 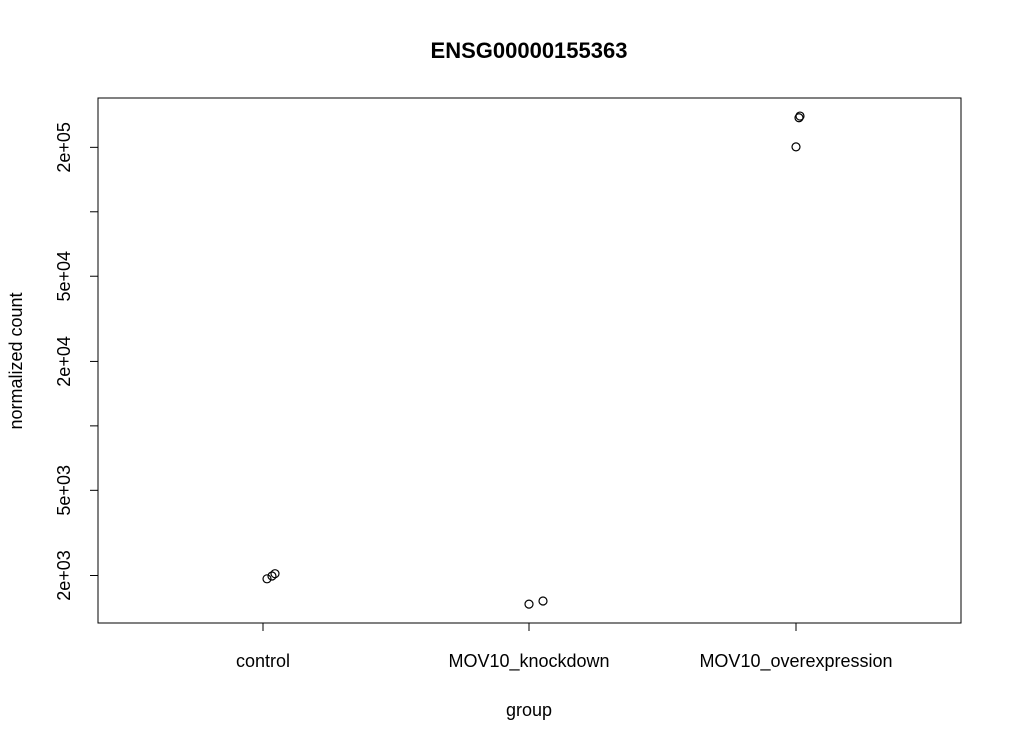 I want to click on y-tick-label: 2e+04, so click(x=64, y=361).